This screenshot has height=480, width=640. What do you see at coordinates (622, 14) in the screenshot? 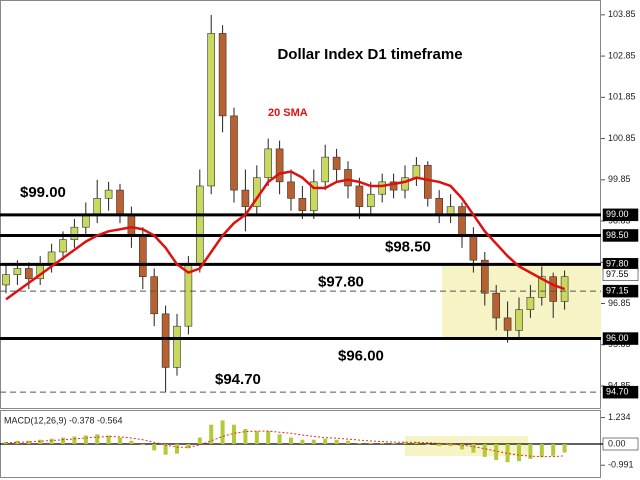
I see `y-tick-label: 103.85` at bounding box center [622, 14].